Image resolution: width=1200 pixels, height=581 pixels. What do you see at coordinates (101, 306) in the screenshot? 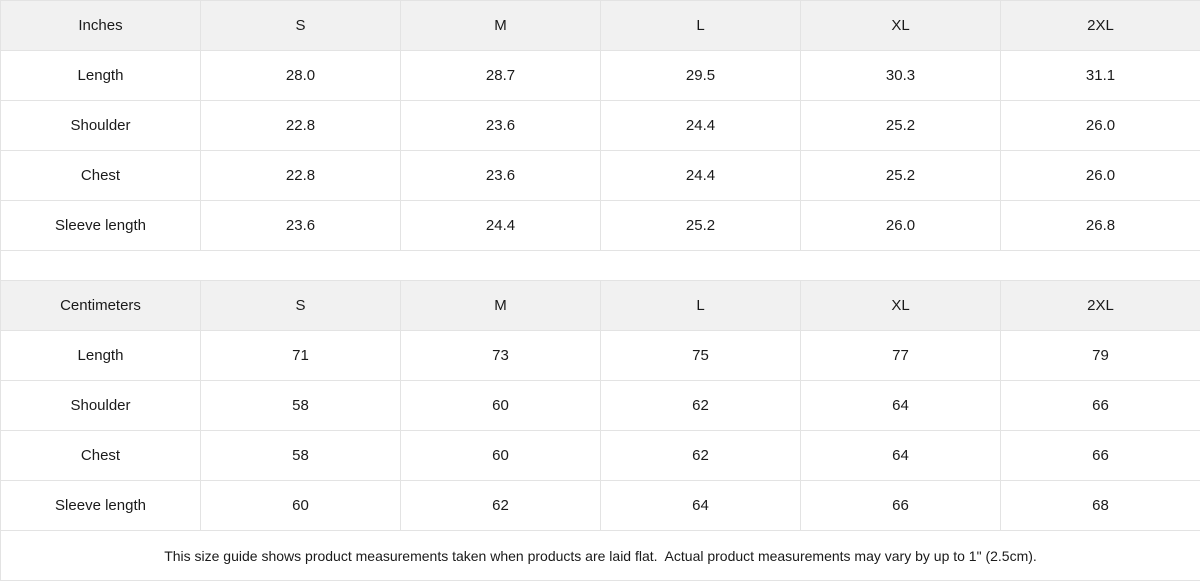
I see `unit-label-centimeters: Centimeters` at bounding box center [101, 306].